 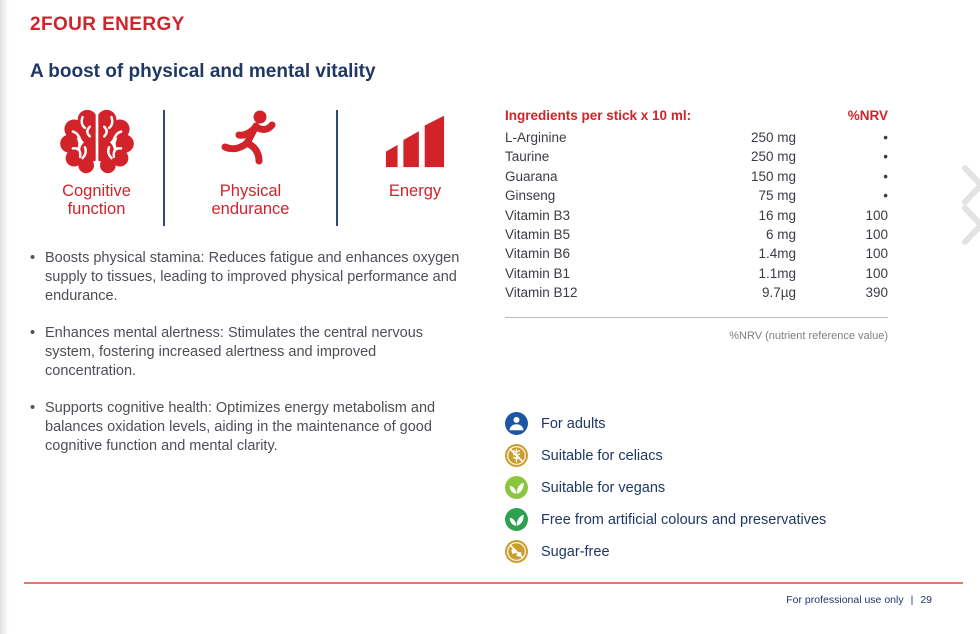 I want to click on ingredient-nrv: 390, so click(x=876, y=293).